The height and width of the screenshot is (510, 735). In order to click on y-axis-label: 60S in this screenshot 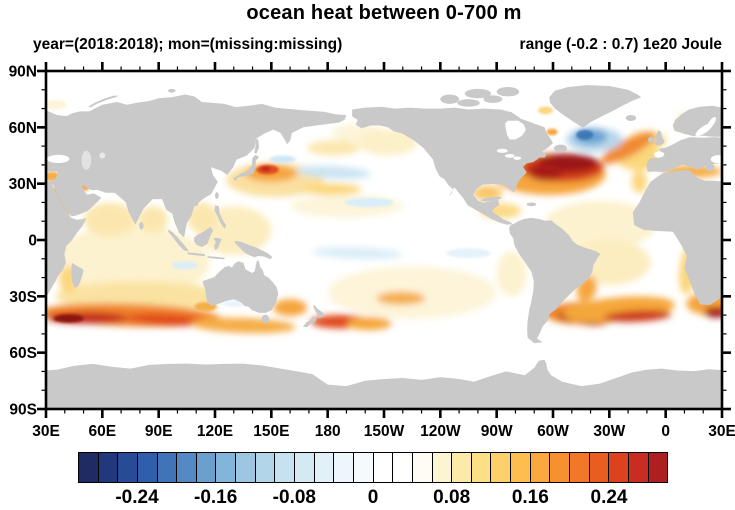, I will do `click(23, 353)`.